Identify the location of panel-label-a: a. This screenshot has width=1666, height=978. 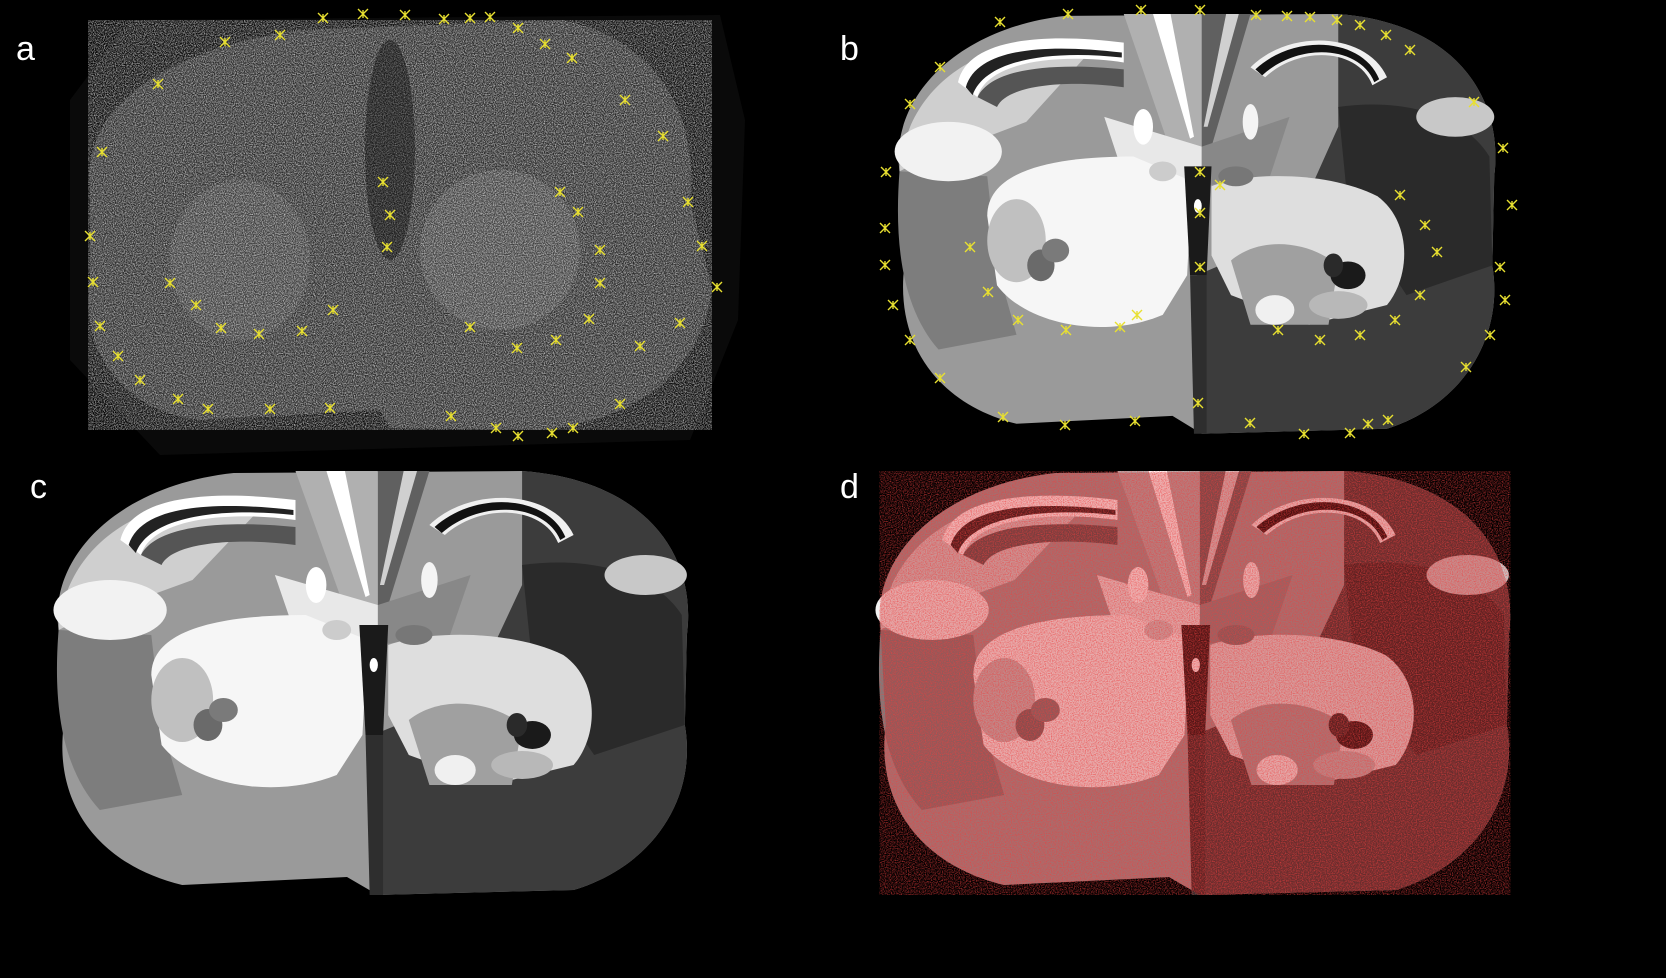
(25, 49).